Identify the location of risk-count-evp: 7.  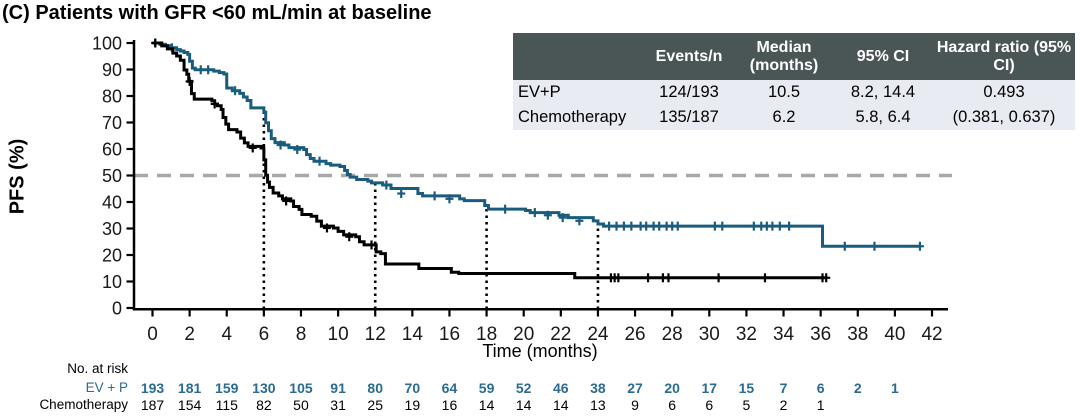
(783, 388).